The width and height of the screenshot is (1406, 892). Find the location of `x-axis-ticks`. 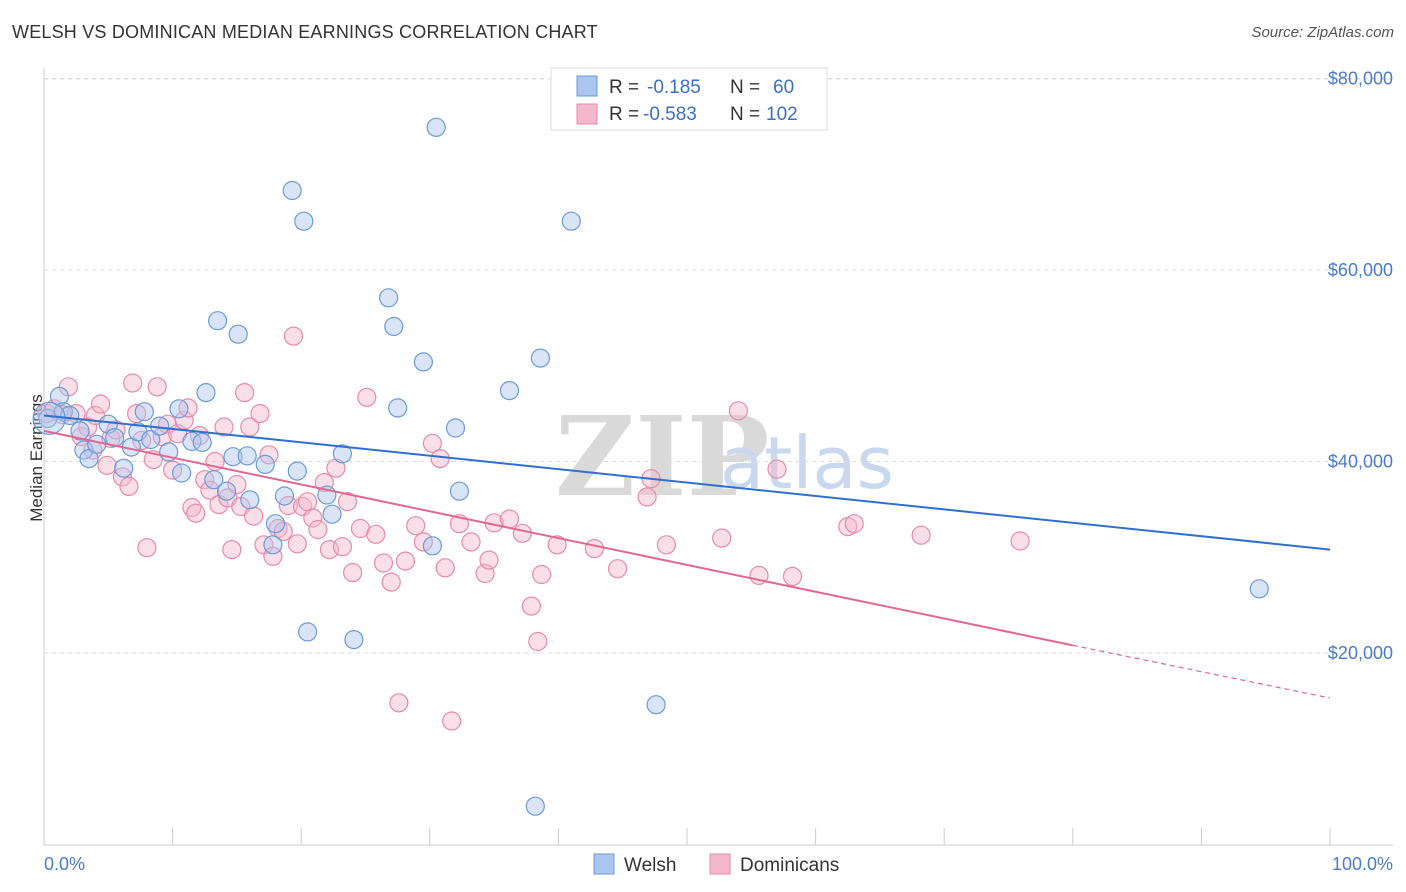

x-axis-ticks is located at coordinates (687, 836).